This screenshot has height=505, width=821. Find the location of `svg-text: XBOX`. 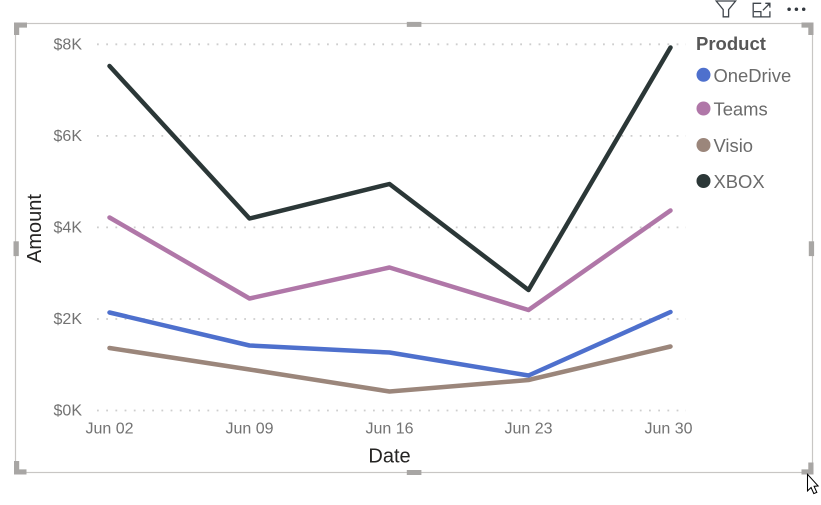

svg-text: XBOX is located at coordinates (739, 181).